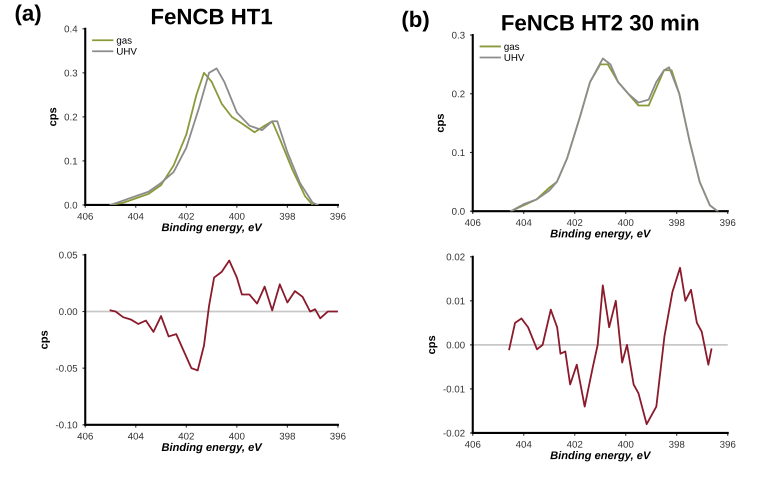 The image size is (775, 480). Describe the element at coordinates (455, 301) in the screenshot. I see `y-tick-label: 0.01` at that location.